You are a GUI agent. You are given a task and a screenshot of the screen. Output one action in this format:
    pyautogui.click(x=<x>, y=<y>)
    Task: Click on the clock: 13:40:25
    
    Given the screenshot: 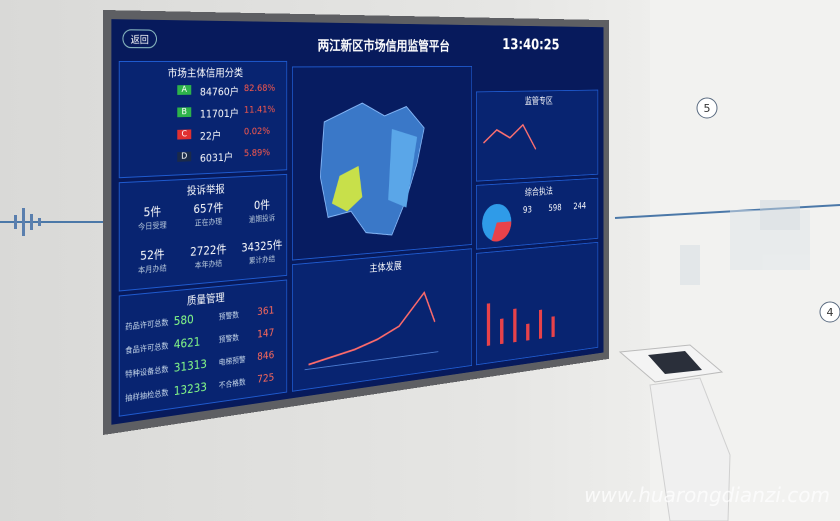 What is the action you would take?
    pyautogui.click(x=531, y=44)
    